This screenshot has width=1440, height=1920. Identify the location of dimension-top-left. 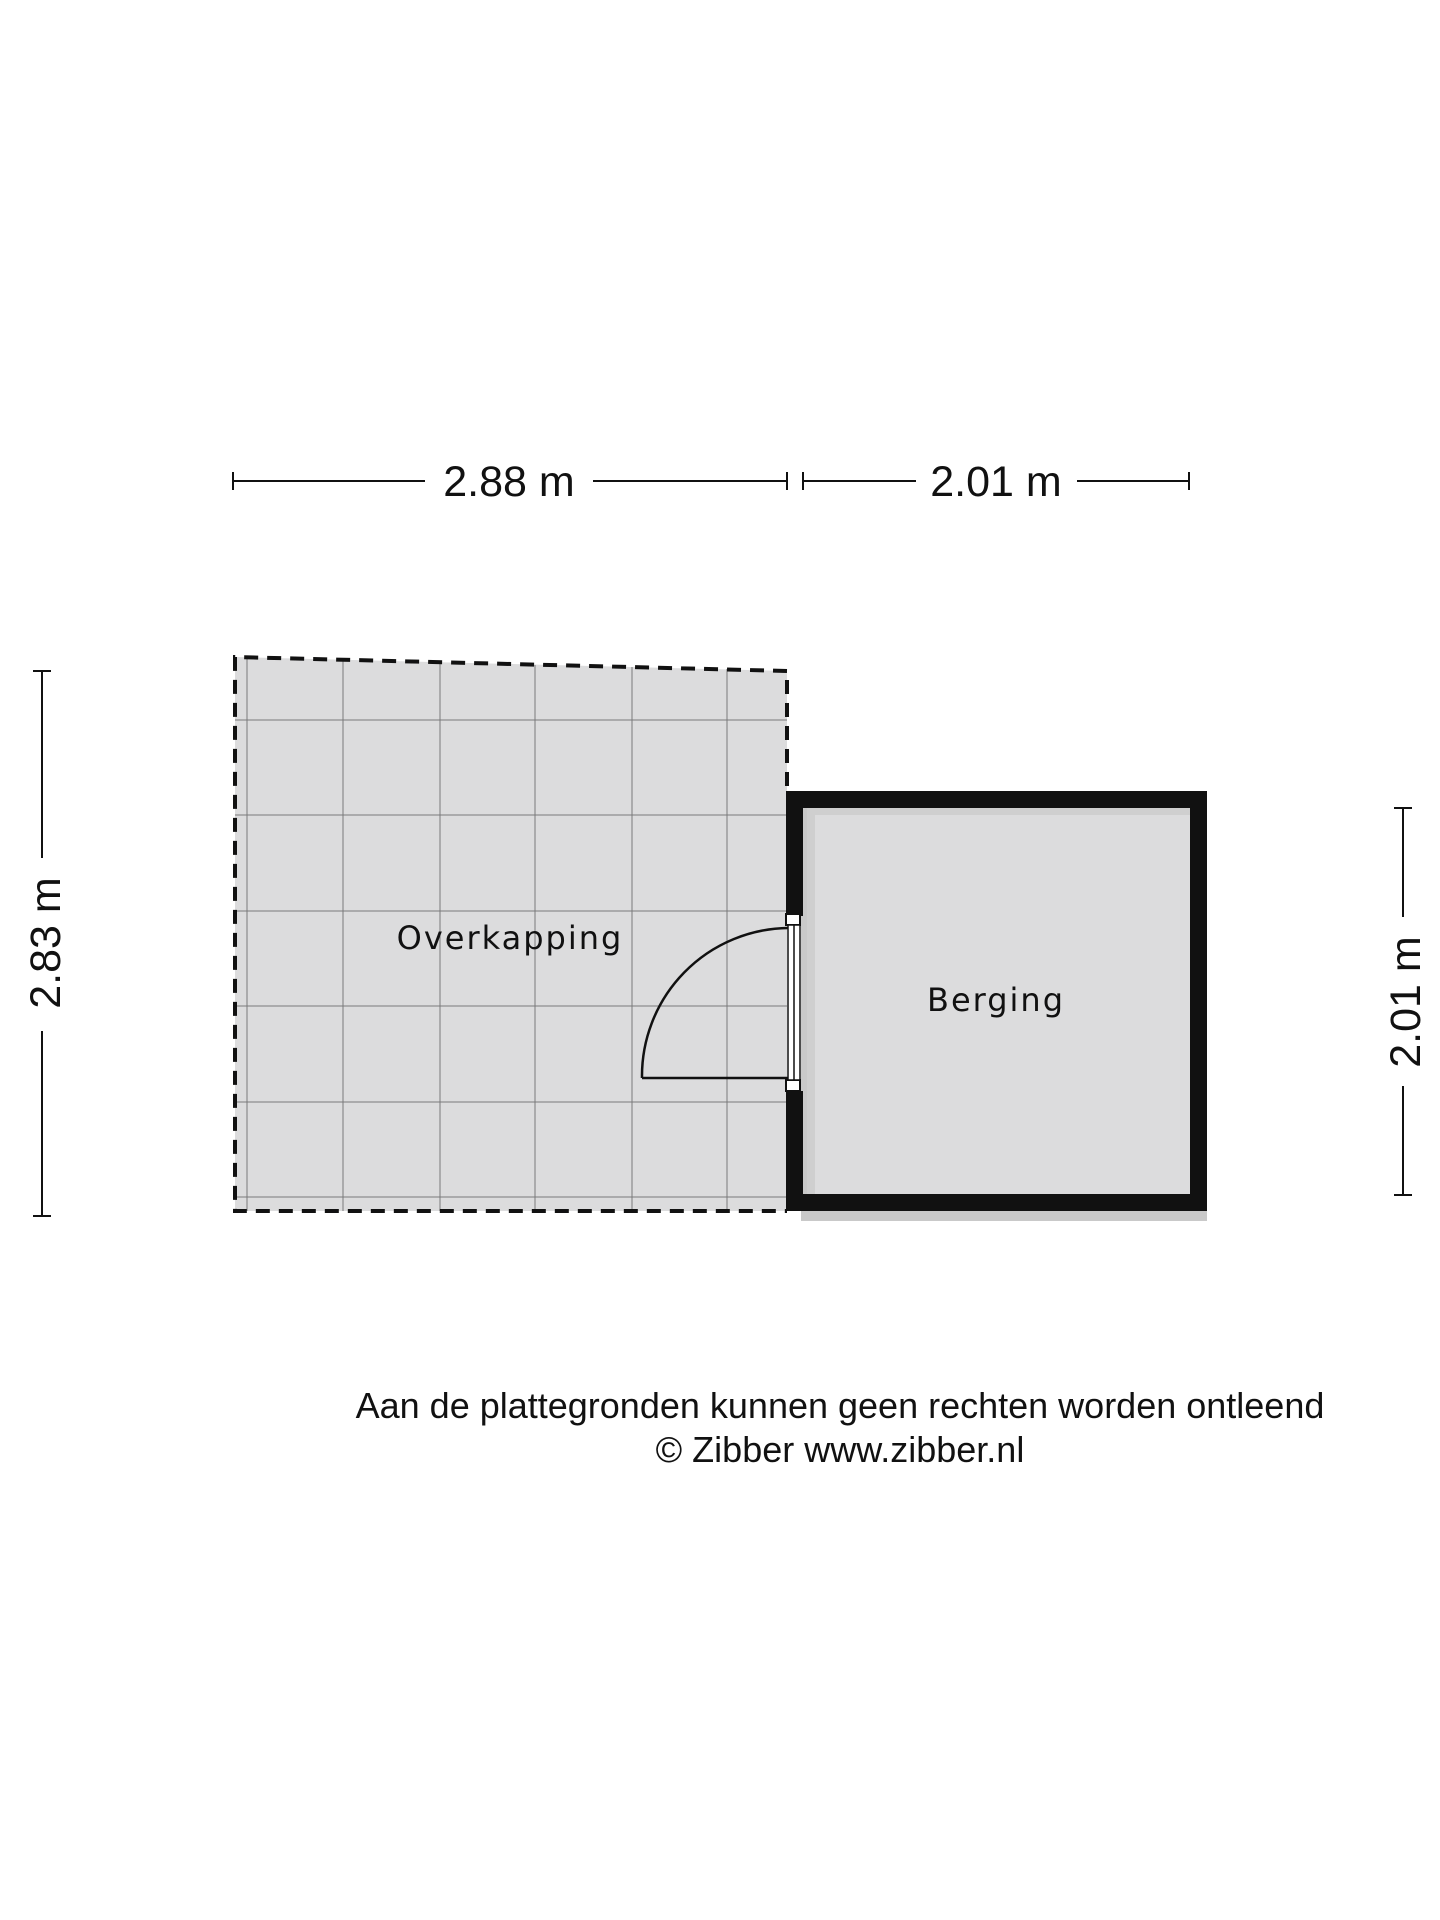
(510, 481).